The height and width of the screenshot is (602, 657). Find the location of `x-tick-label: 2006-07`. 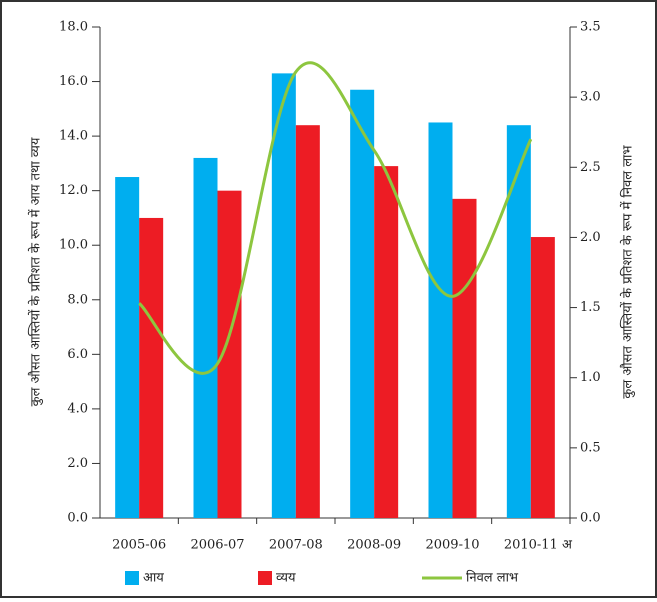

x-tick-label: 2006-07 is located at coordinates (217, 545).